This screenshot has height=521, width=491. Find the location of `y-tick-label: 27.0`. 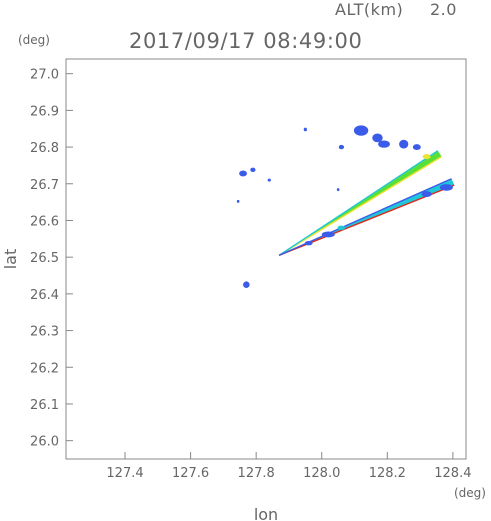

y-tick-label: 27.0 is located at coordinates (44, 75).